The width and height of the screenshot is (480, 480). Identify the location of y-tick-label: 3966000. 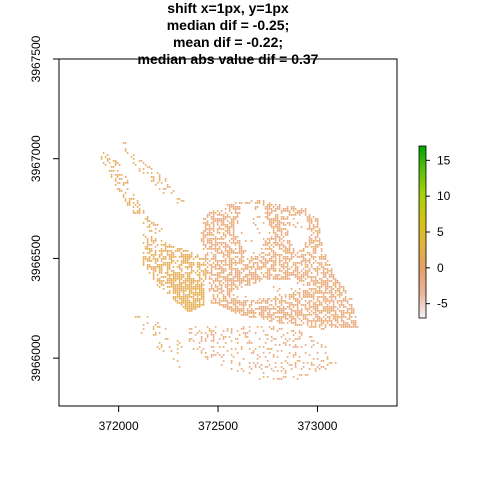
(36, 357).